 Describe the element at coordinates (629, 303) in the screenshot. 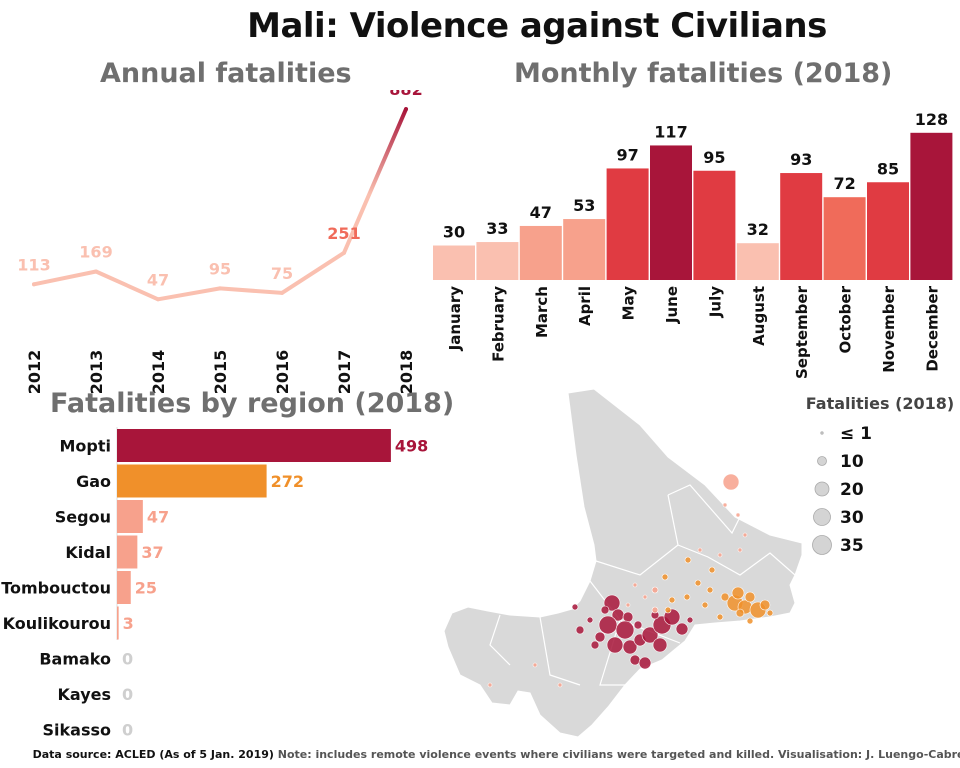

I see `month-x-tick: May` at that location.